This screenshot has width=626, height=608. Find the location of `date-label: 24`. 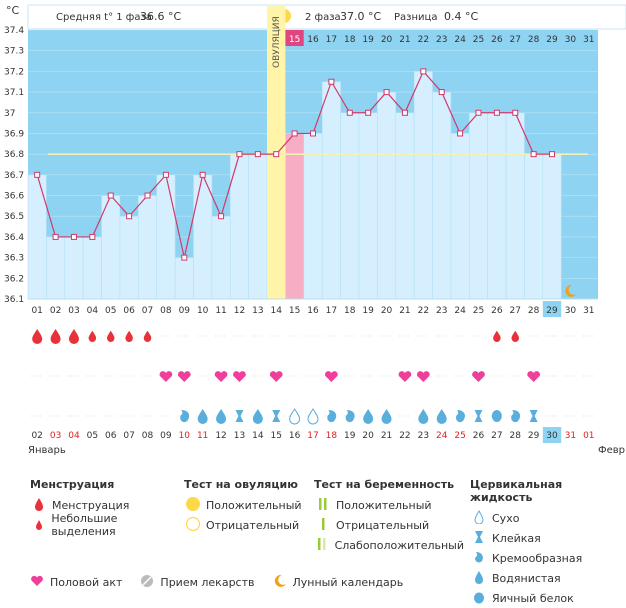

date-label: 24 is located at coordinates (442, 436).